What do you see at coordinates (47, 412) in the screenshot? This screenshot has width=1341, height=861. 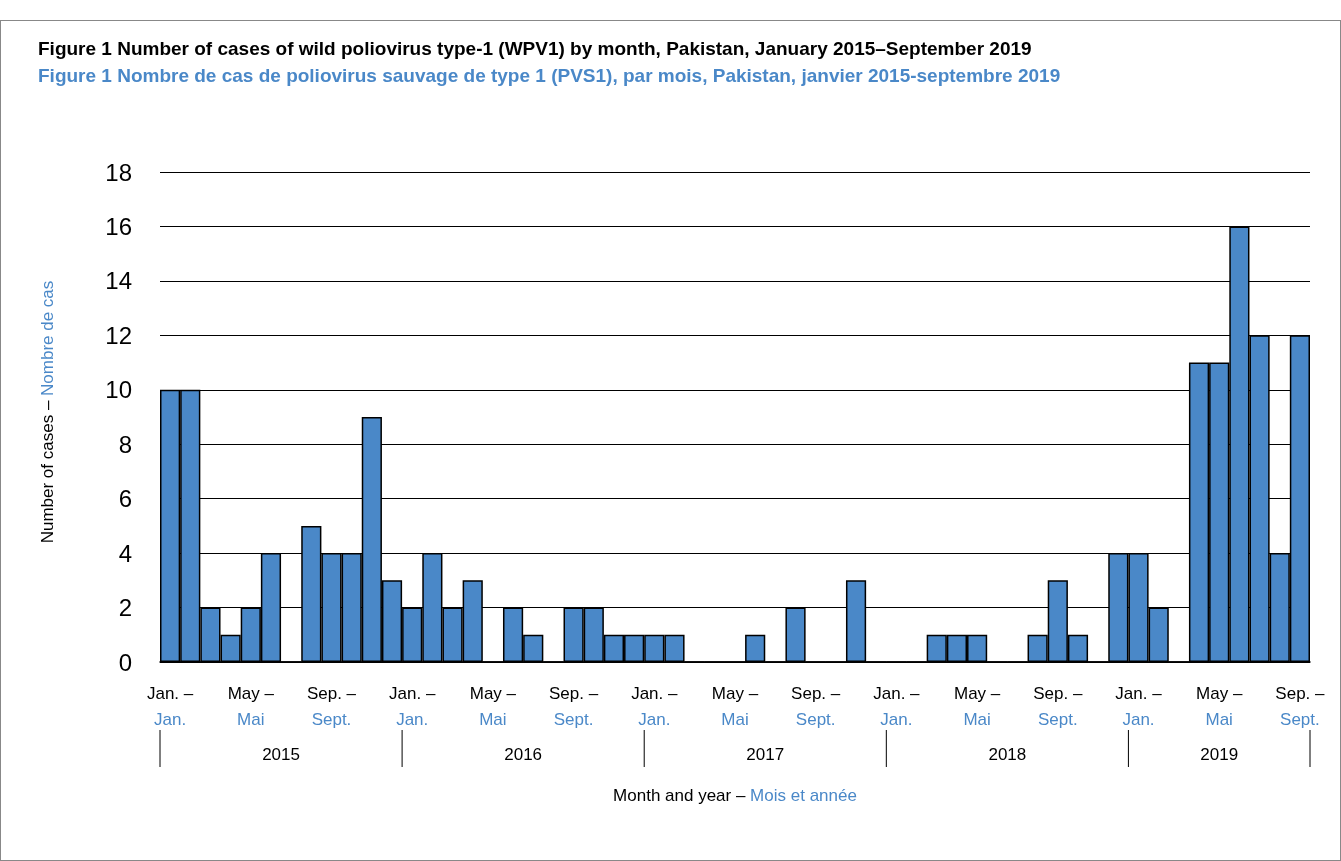 I see `y-axis-title: Number of cases – Nombre de cas` at bounding box center [47, 412].